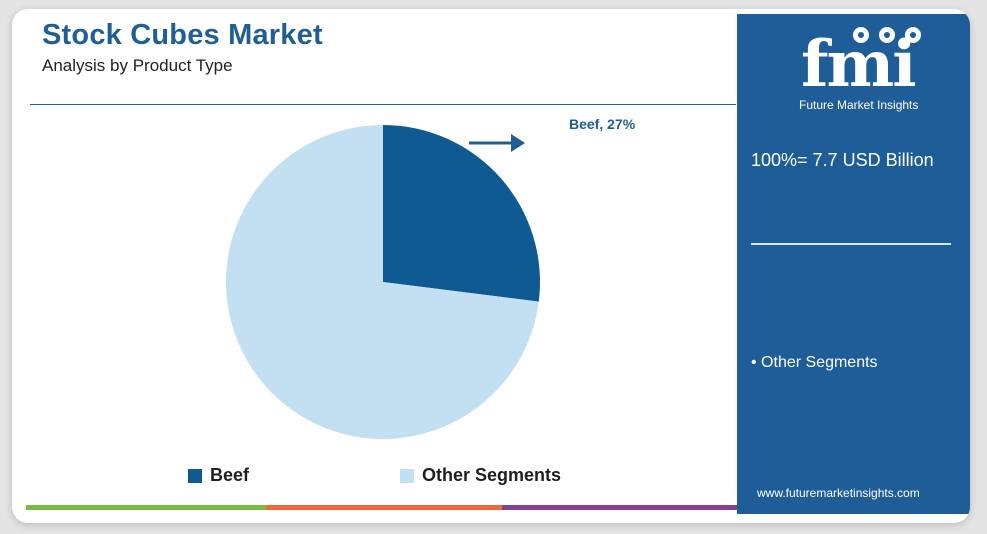 The width and height of the screenshot is (987, 534). Describe the element at coordinates (374, 477) in the screenshot. I see `legend: Beef Other Segments` at that location.